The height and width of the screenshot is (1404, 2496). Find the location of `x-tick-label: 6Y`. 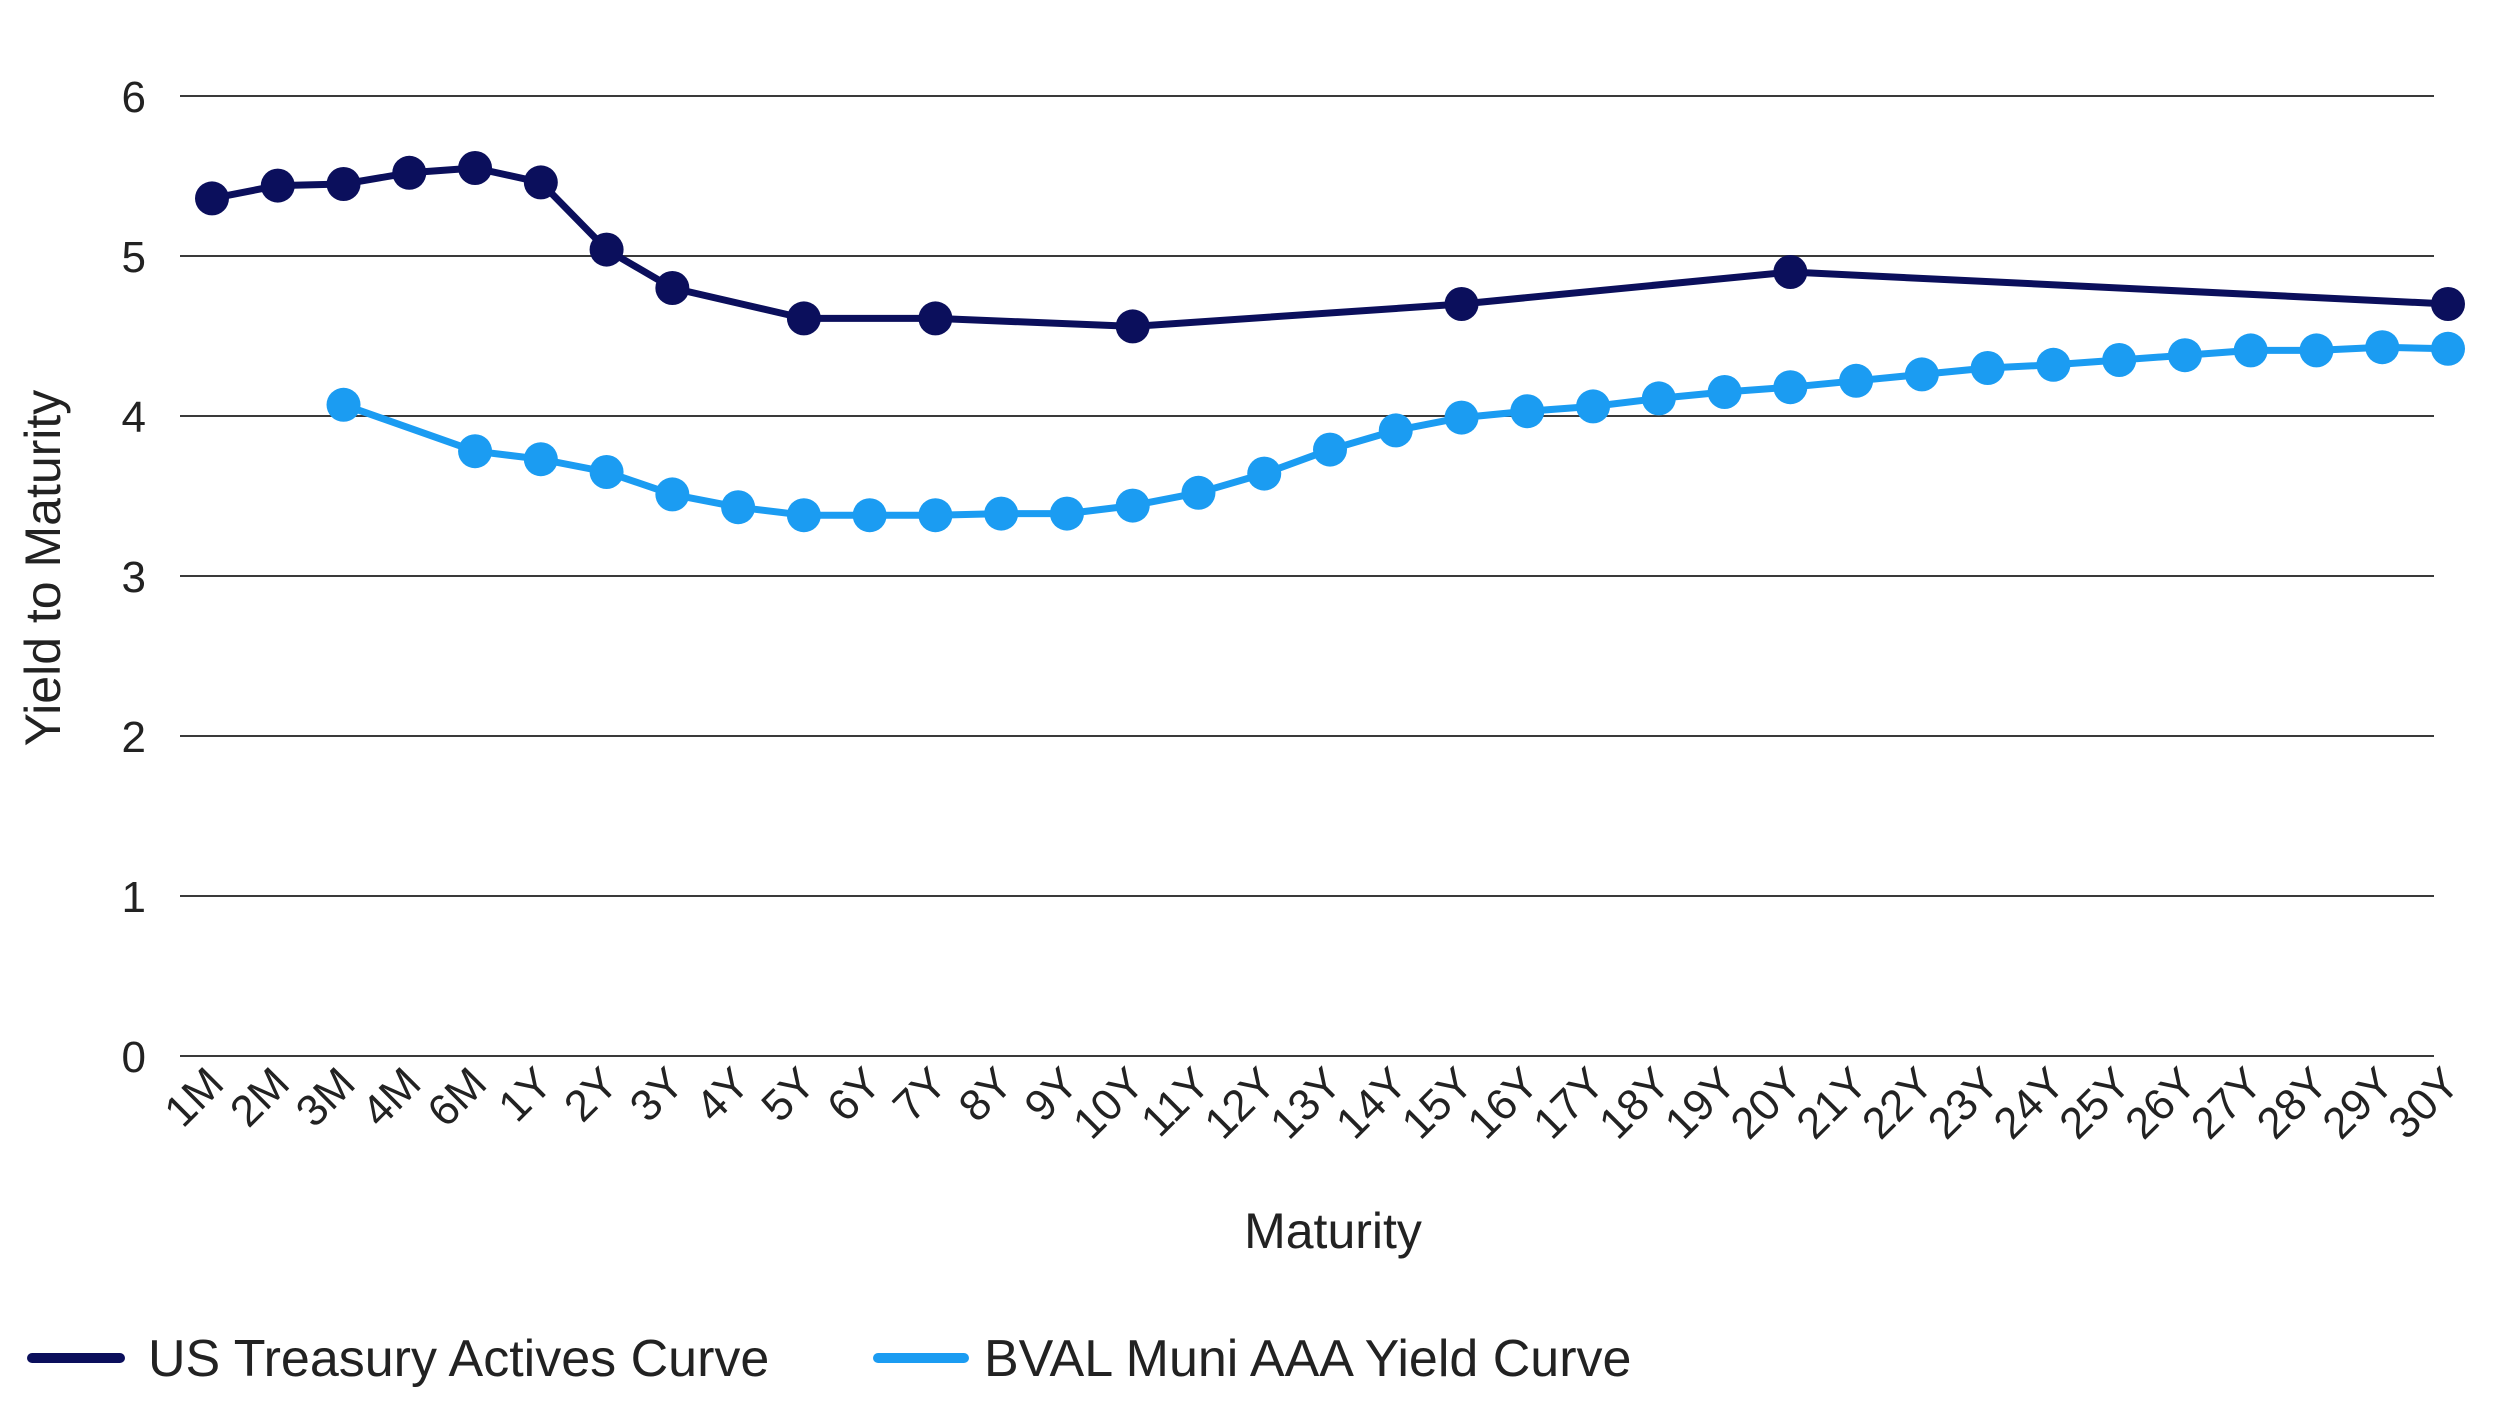

x-tick-label: 6Y is located at coordinates (854, 1094).